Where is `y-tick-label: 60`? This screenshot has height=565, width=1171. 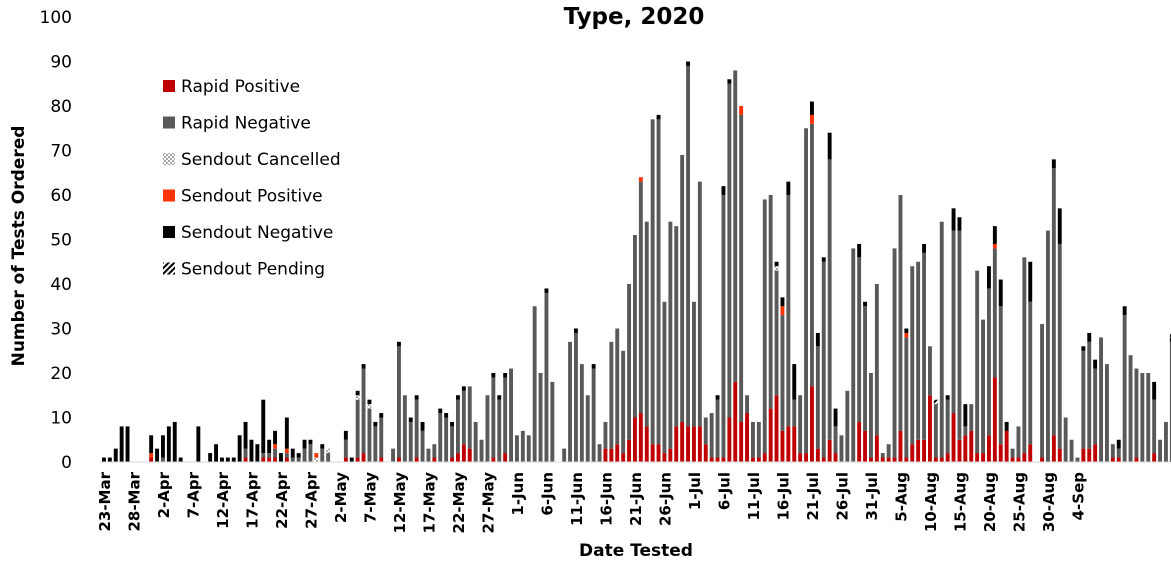 y-tick-label: 60 is located at coordinates (61, 196).